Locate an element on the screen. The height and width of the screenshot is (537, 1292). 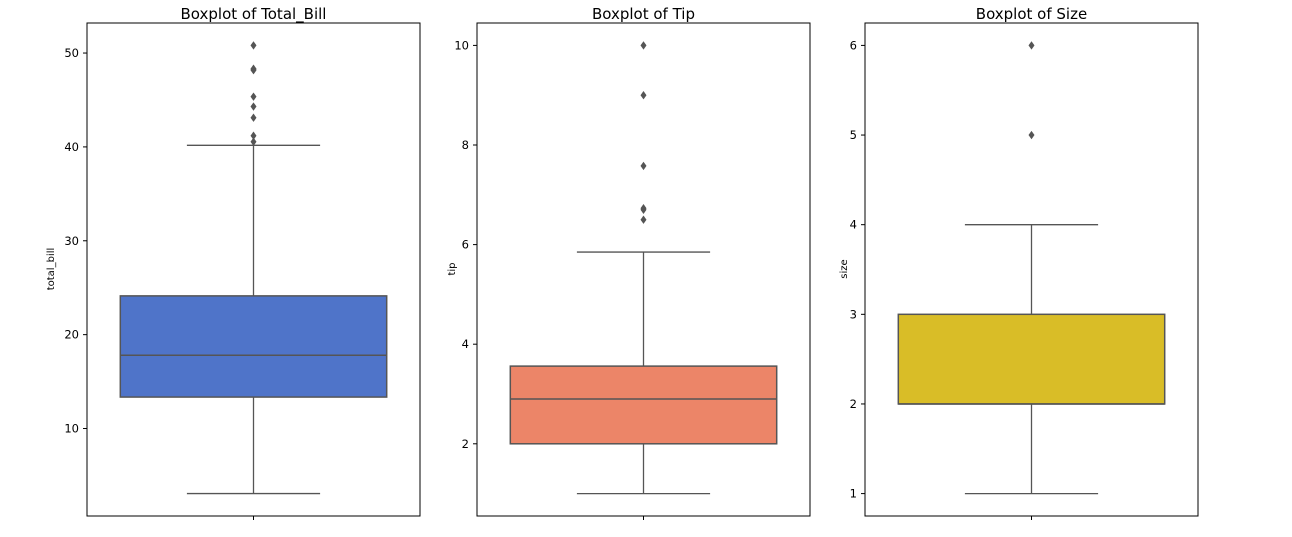
plot3-y-axis-label: size is located at coordinates (844, 269).